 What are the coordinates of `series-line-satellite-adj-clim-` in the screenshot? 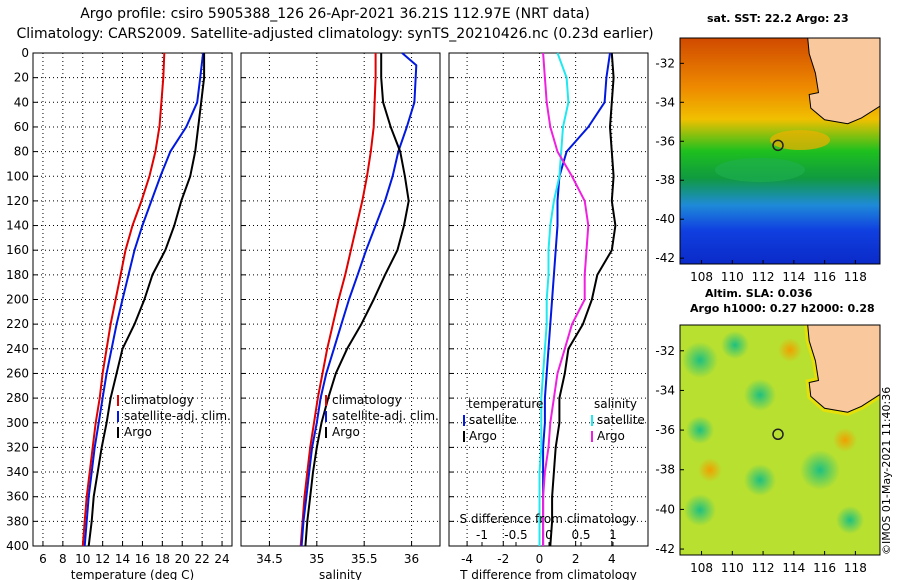 It's located at (144, 299).